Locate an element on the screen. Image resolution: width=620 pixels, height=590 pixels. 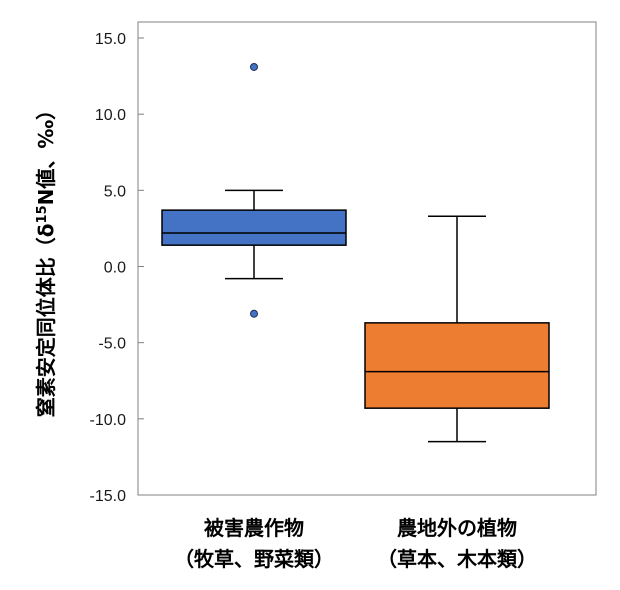
x-category-label-line2: （草本、木本類） is located at coordinates (457, 559).